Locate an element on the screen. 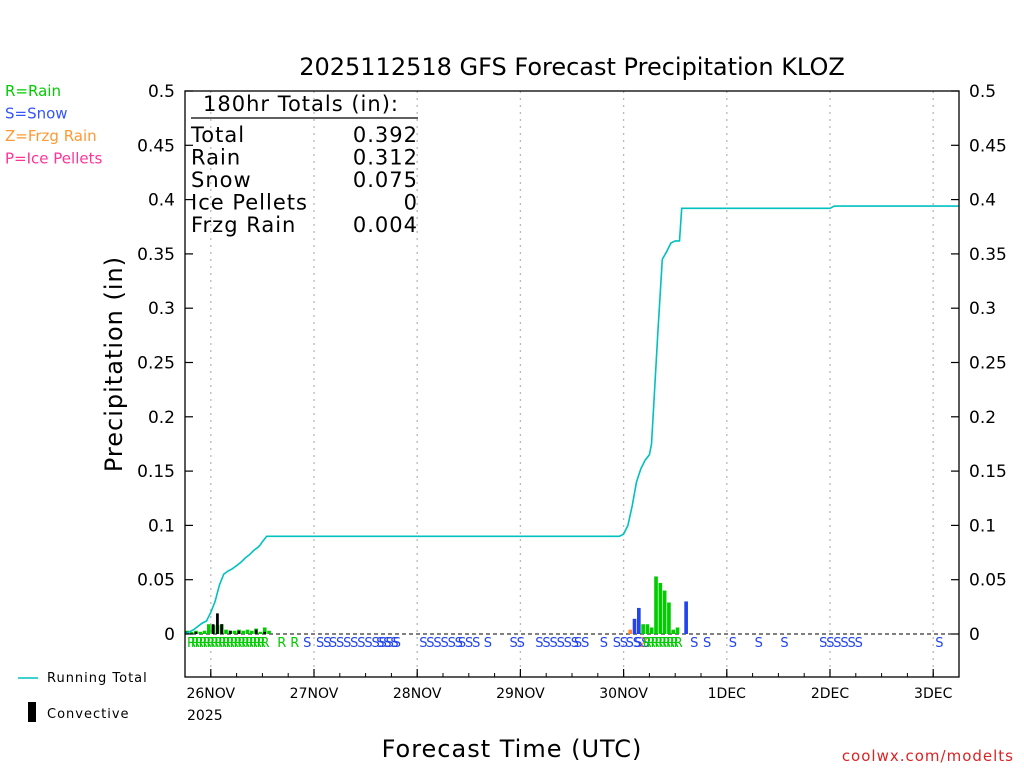 The width and height of the screenshot is (1024, 768). bar-series is located at coordinates (436, 605).